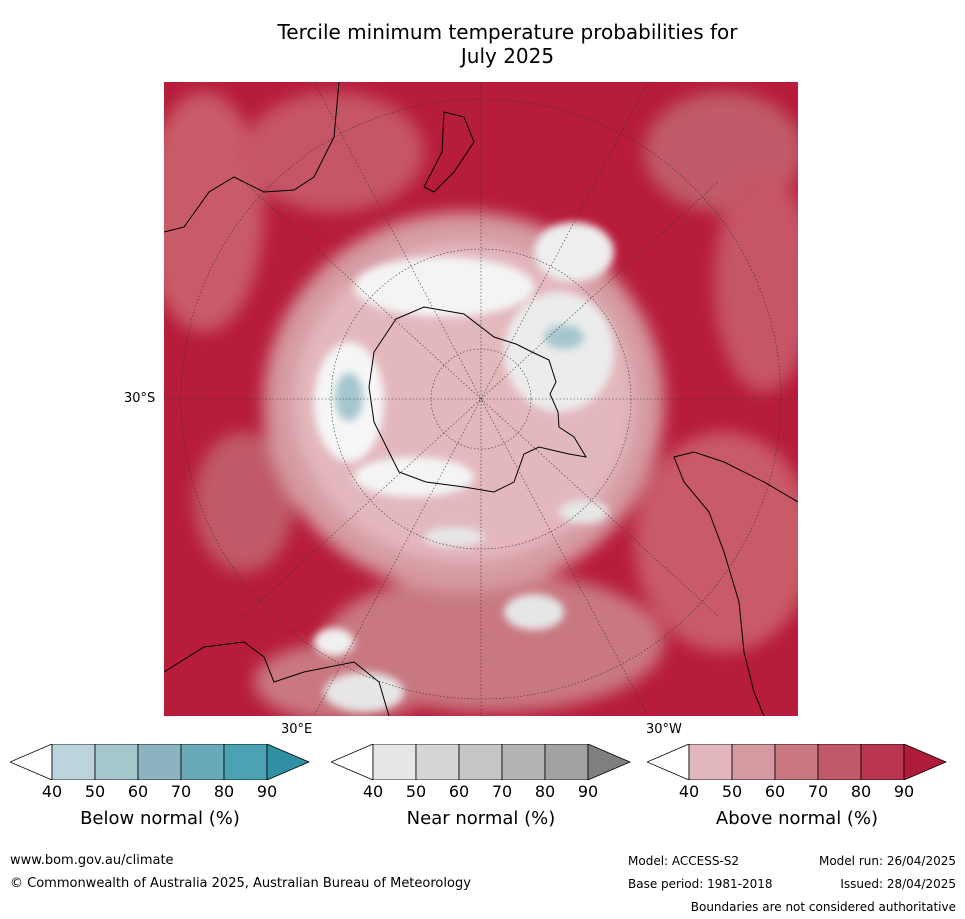 This screenshot has height=919, width=965. I want to click on above-tick-label: 90, so click(904, 791).